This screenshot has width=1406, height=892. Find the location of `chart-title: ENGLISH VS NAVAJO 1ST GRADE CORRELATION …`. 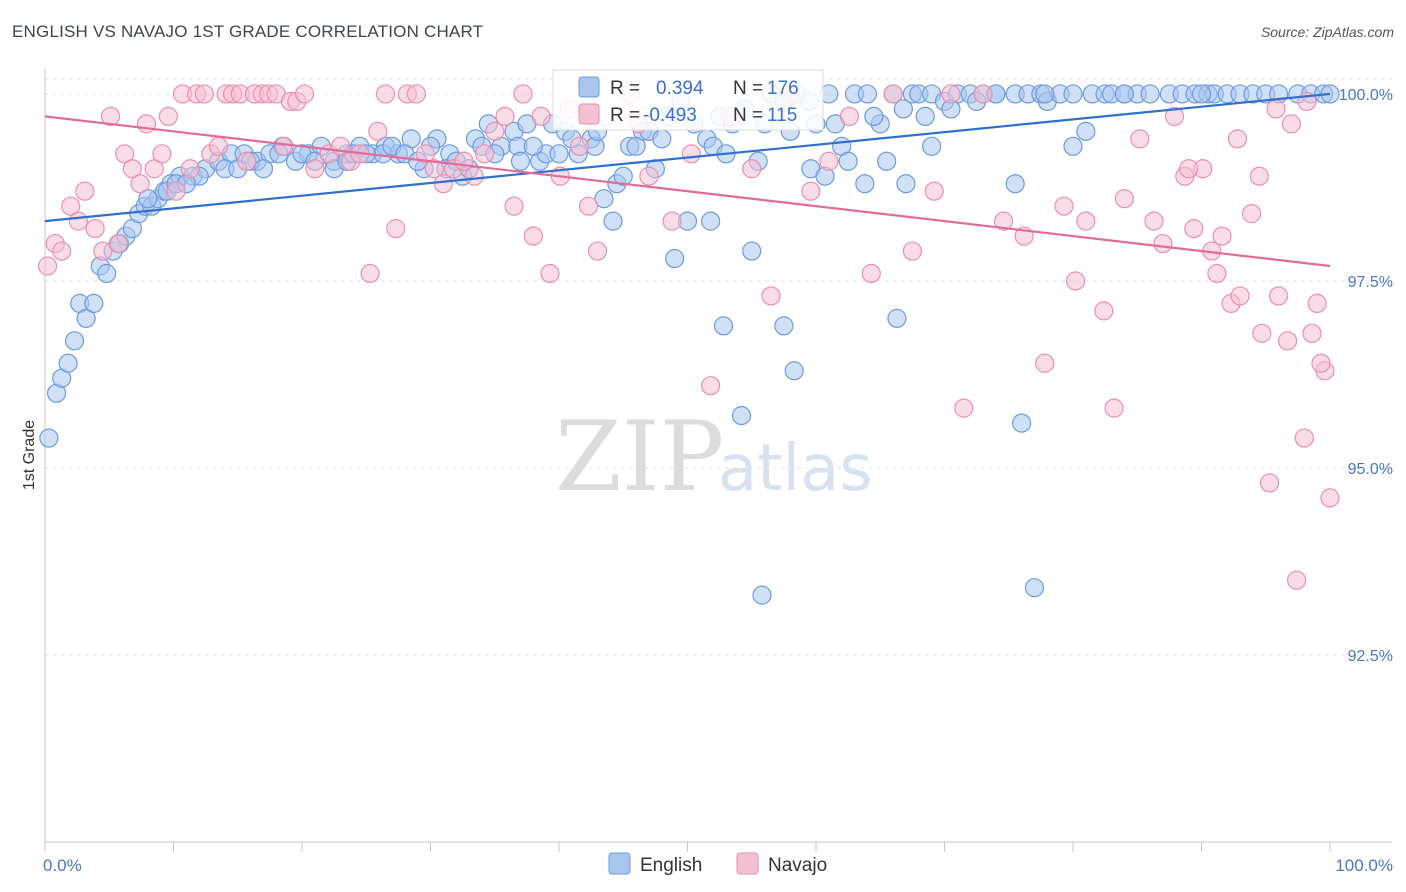

chart-title: ENGLISH VS NAVAJO 1ST GRADE CORRELATION … is located at coordinates (248, 31).